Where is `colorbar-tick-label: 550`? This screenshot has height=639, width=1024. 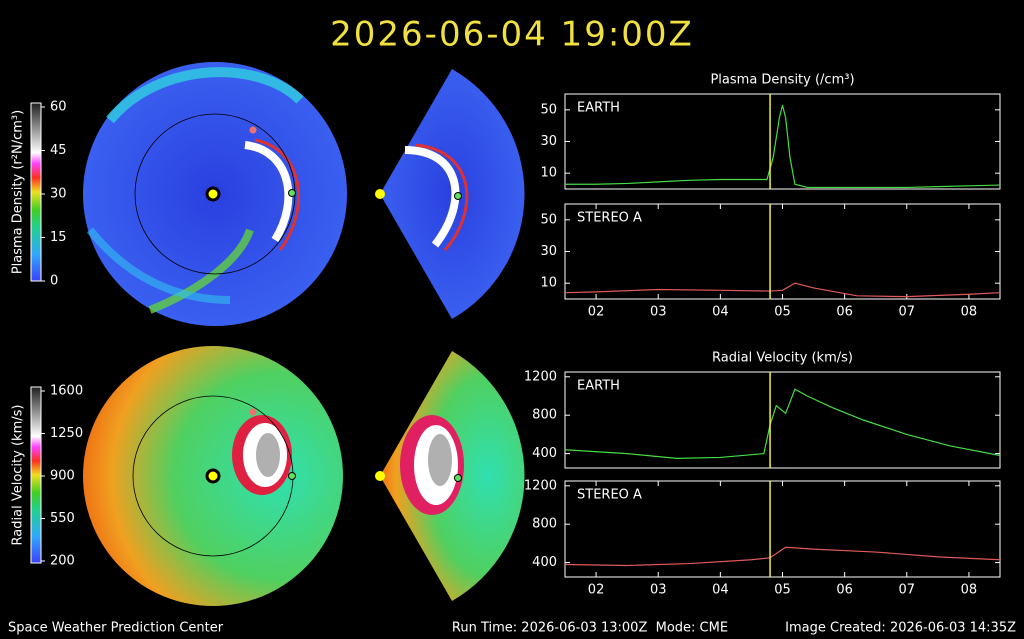 colorbar-tick-label: 550 is located at coordinates (62, 518).